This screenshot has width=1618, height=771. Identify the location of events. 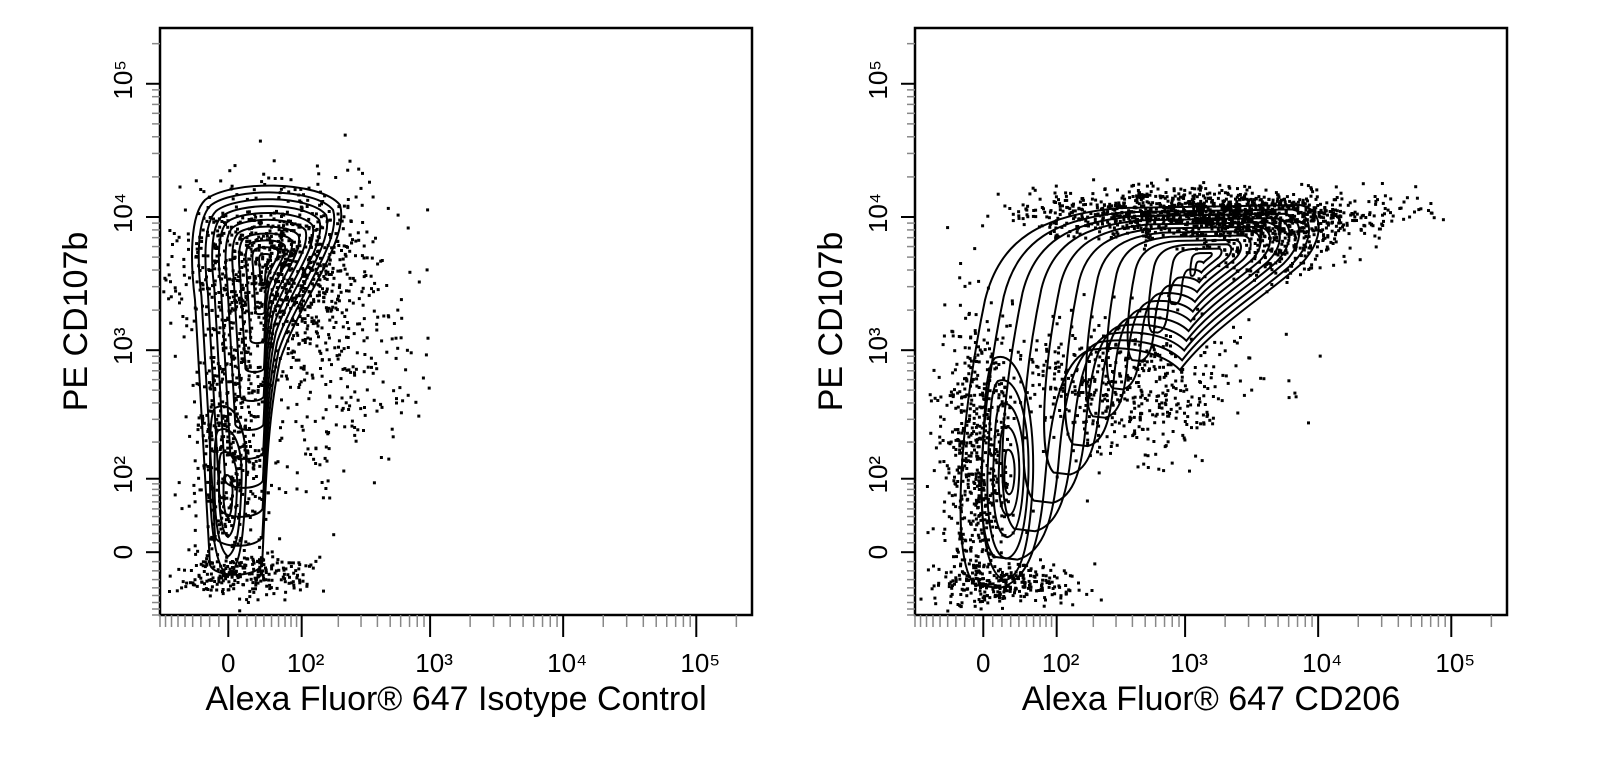
(296, 373).